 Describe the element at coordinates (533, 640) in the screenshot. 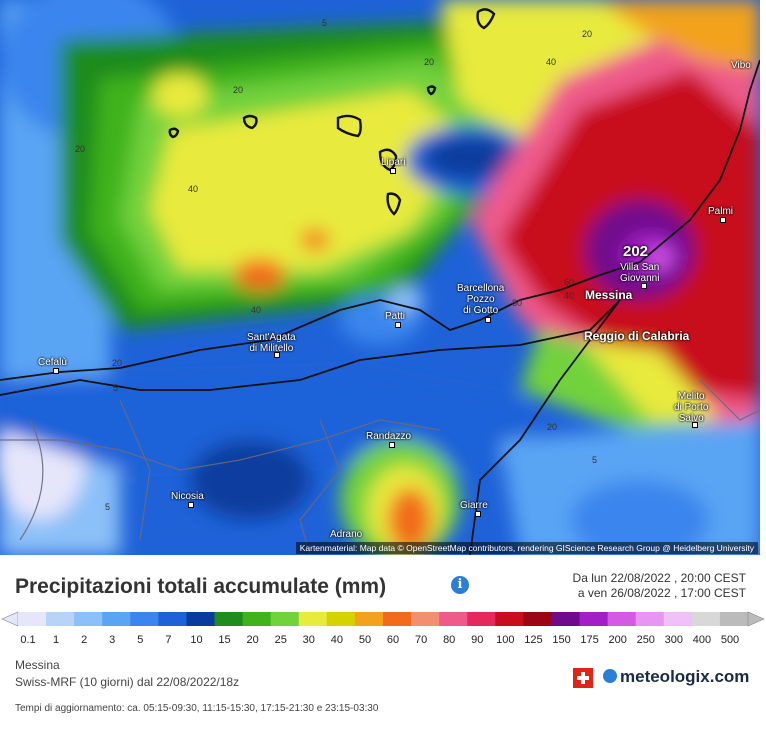

I see `scale-tick-label: 125` at that location.